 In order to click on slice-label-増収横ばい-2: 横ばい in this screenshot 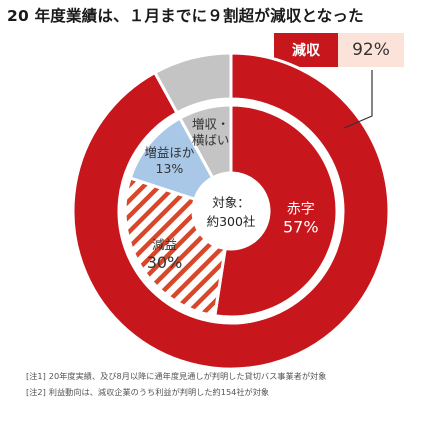, I will do `click(211, 140)`.